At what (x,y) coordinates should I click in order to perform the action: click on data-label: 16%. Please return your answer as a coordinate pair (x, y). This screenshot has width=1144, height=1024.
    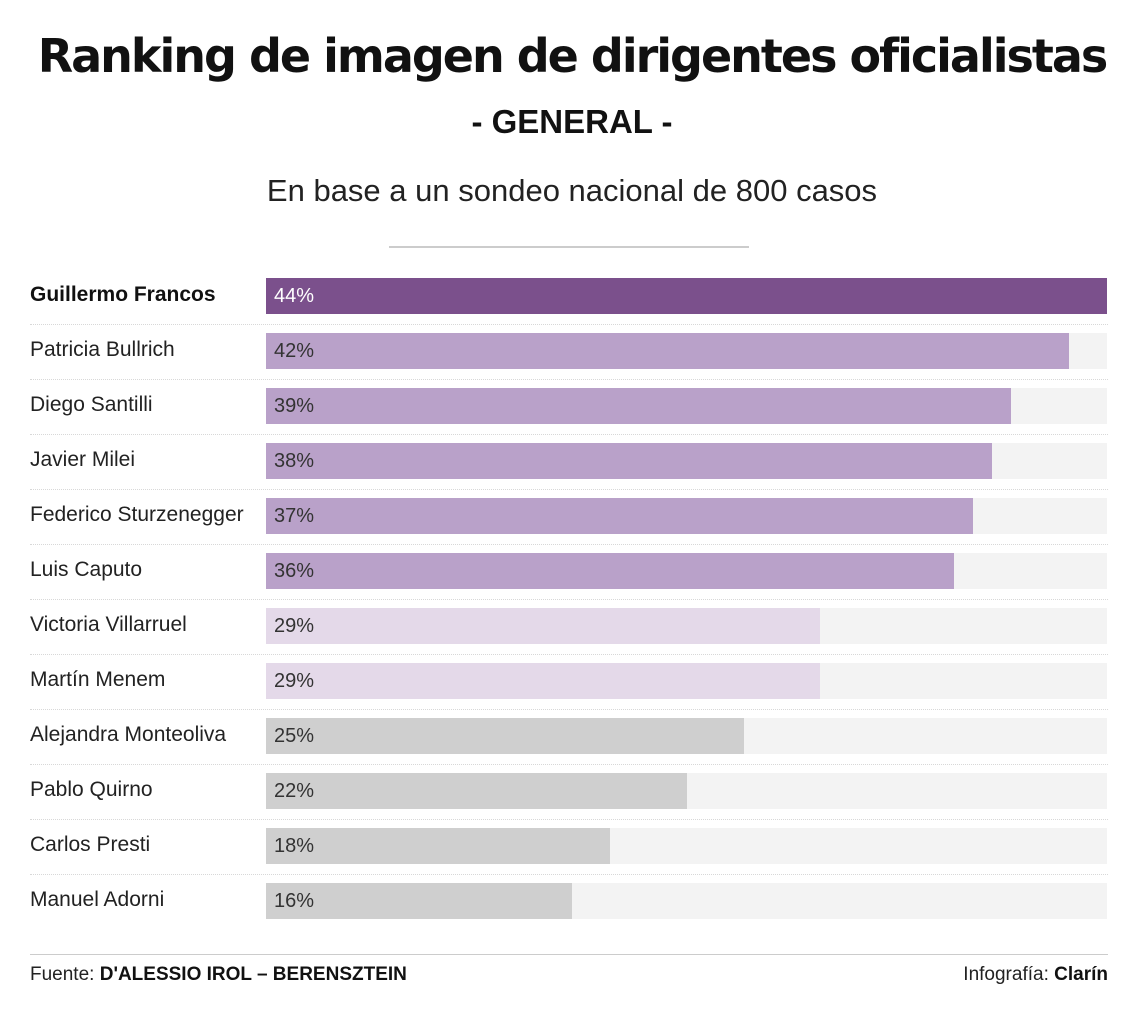
    Looking at the image, I should click on (294, 901).